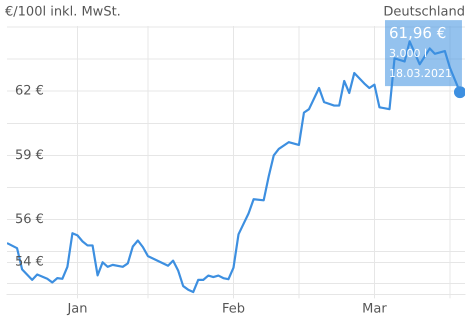 Image resolution: width=472 pixels, height=320 pixels. Describe the element at coordinates (29, 91) in the screenshot. I see `y-tick-label: 62 €` at that location.